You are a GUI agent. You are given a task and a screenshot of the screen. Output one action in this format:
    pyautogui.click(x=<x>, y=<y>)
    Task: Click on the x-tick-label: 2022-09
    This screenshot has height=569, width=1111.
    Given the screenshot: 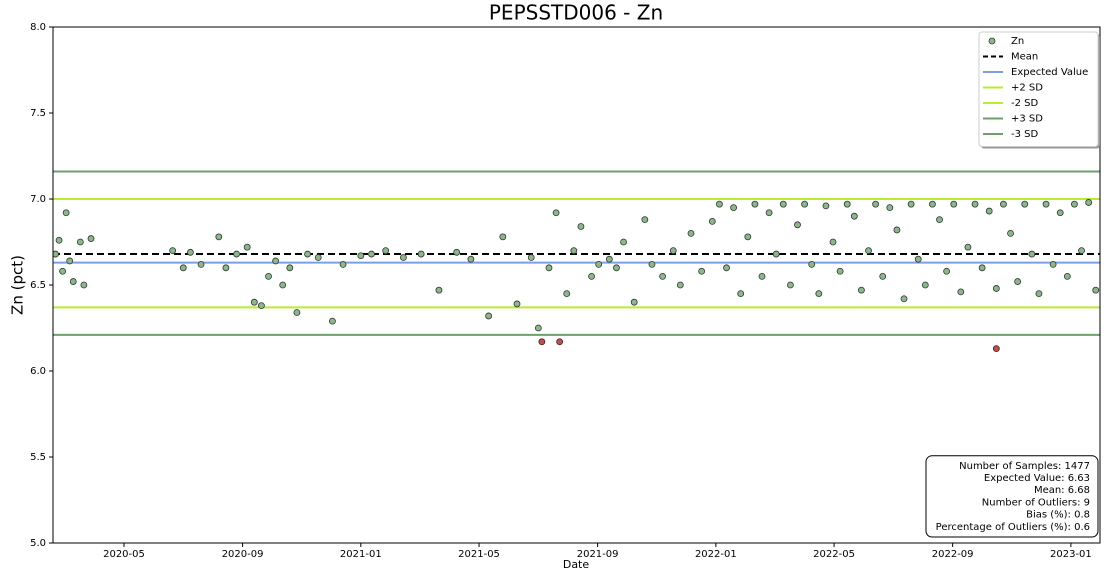 What is the action you would take?
    pyautogui.click(x=953, y=554)
    